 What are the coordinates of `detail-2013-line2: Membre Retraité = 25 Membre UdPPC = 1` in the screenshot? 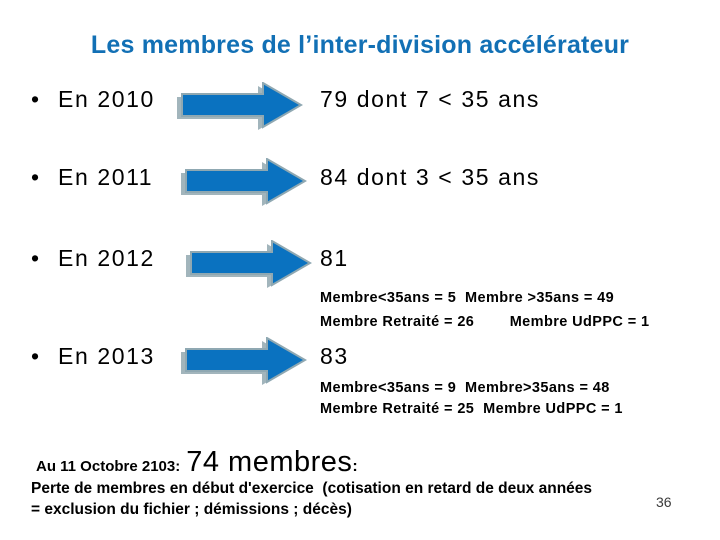 It's located at (471, 409).